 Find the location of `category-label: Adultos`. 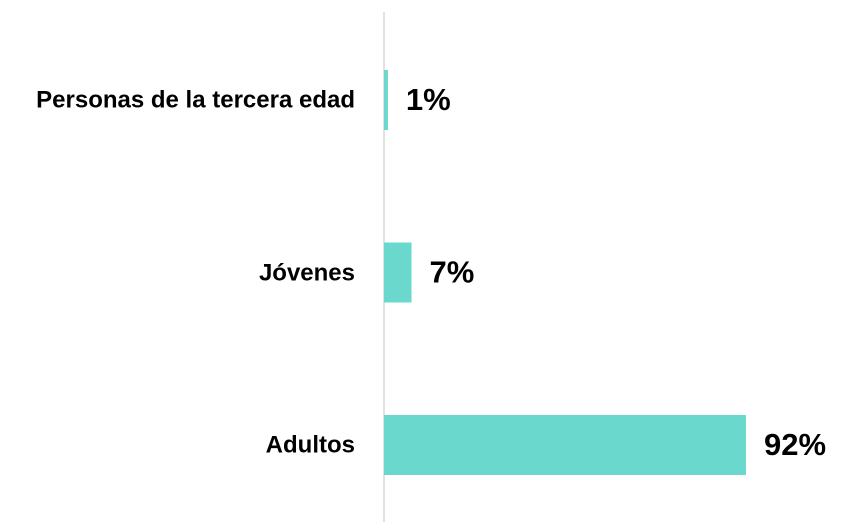

category-label: Adultos is located at coordinates (310, 445).